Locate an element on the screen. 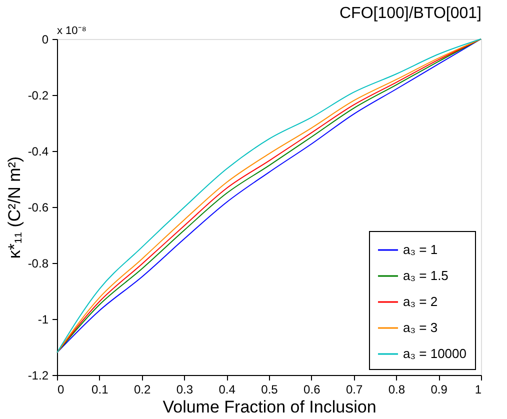 This screenshot has height=419, width=507. x-tick-label: 0.8 is located at coordinates (397, 389).